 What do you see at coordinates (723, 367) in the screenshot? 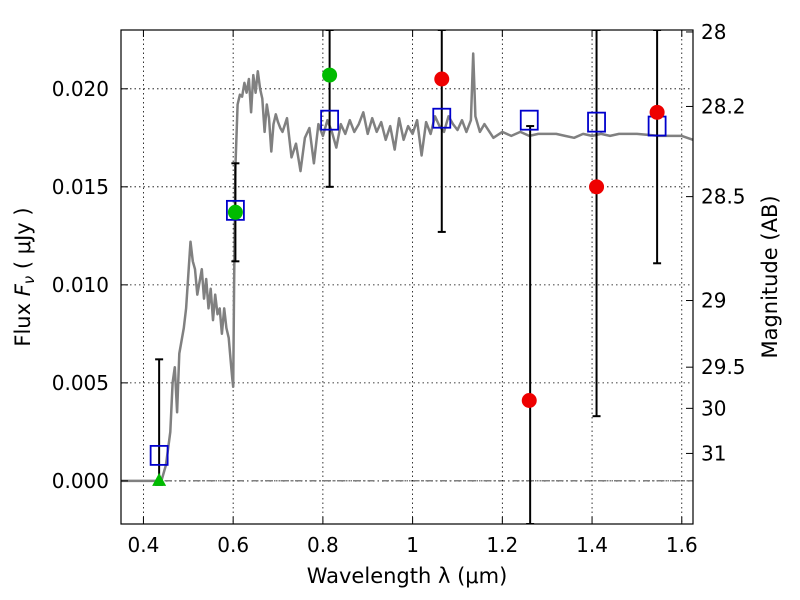
I see `magnitude-tick-label: 29.5` at bounding box center [723, 367].